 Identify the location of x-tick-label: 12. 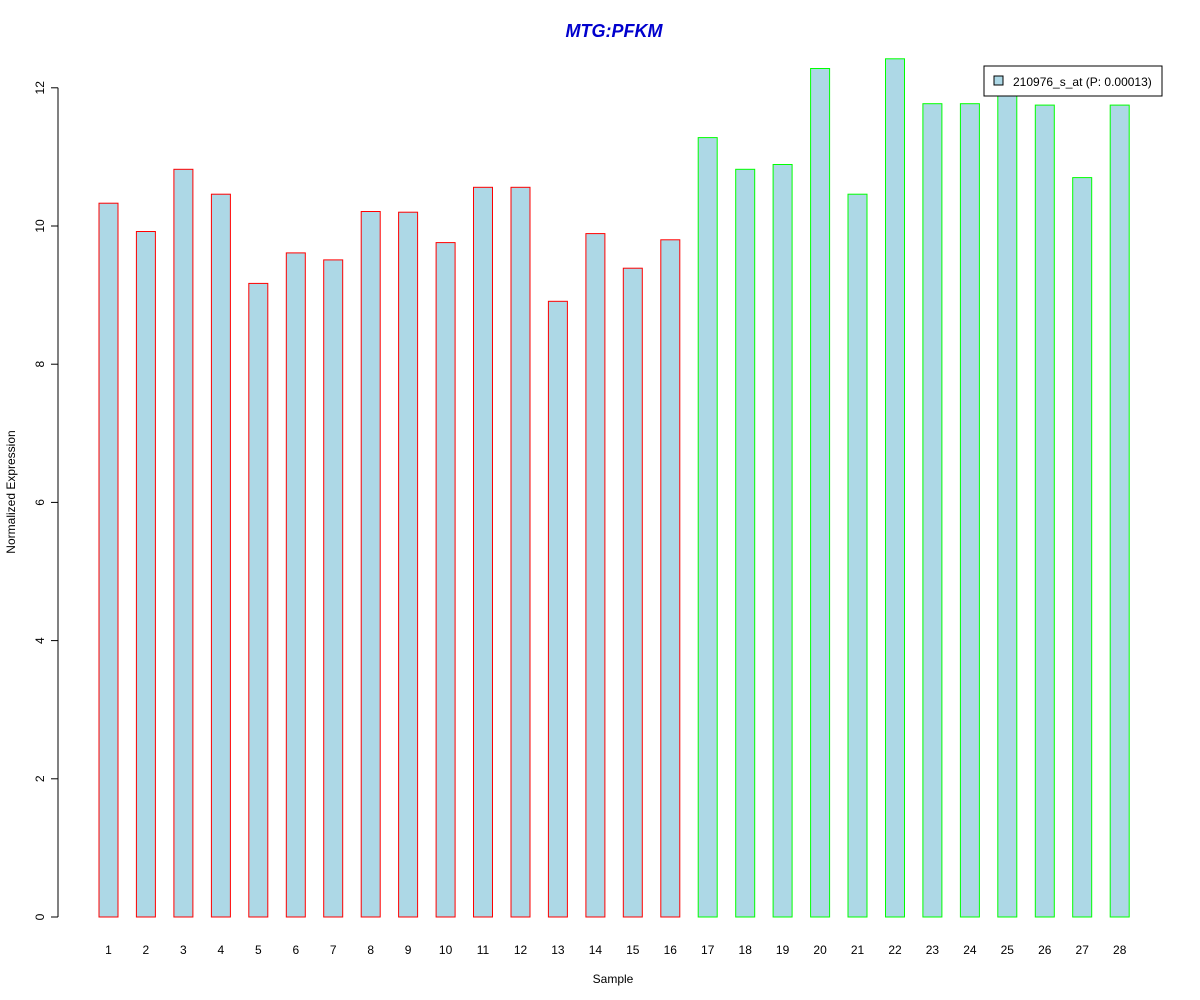
(521, 950).